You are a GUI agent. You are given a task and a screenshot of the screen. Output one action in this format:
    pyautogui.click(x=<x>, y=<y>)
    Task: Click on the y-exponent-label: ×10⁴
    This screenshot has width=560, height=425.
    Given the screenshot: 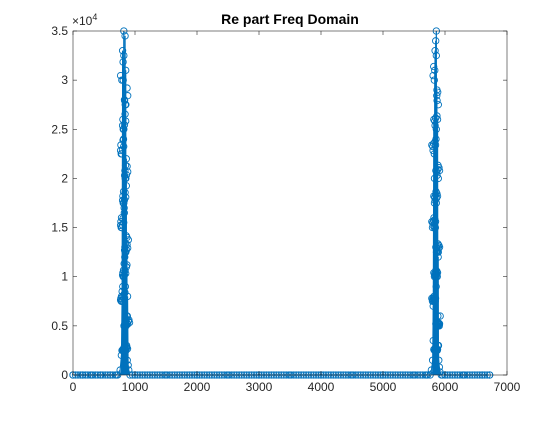 What is the action you would take?
    pyautogui.click(x=84, y=20)
    